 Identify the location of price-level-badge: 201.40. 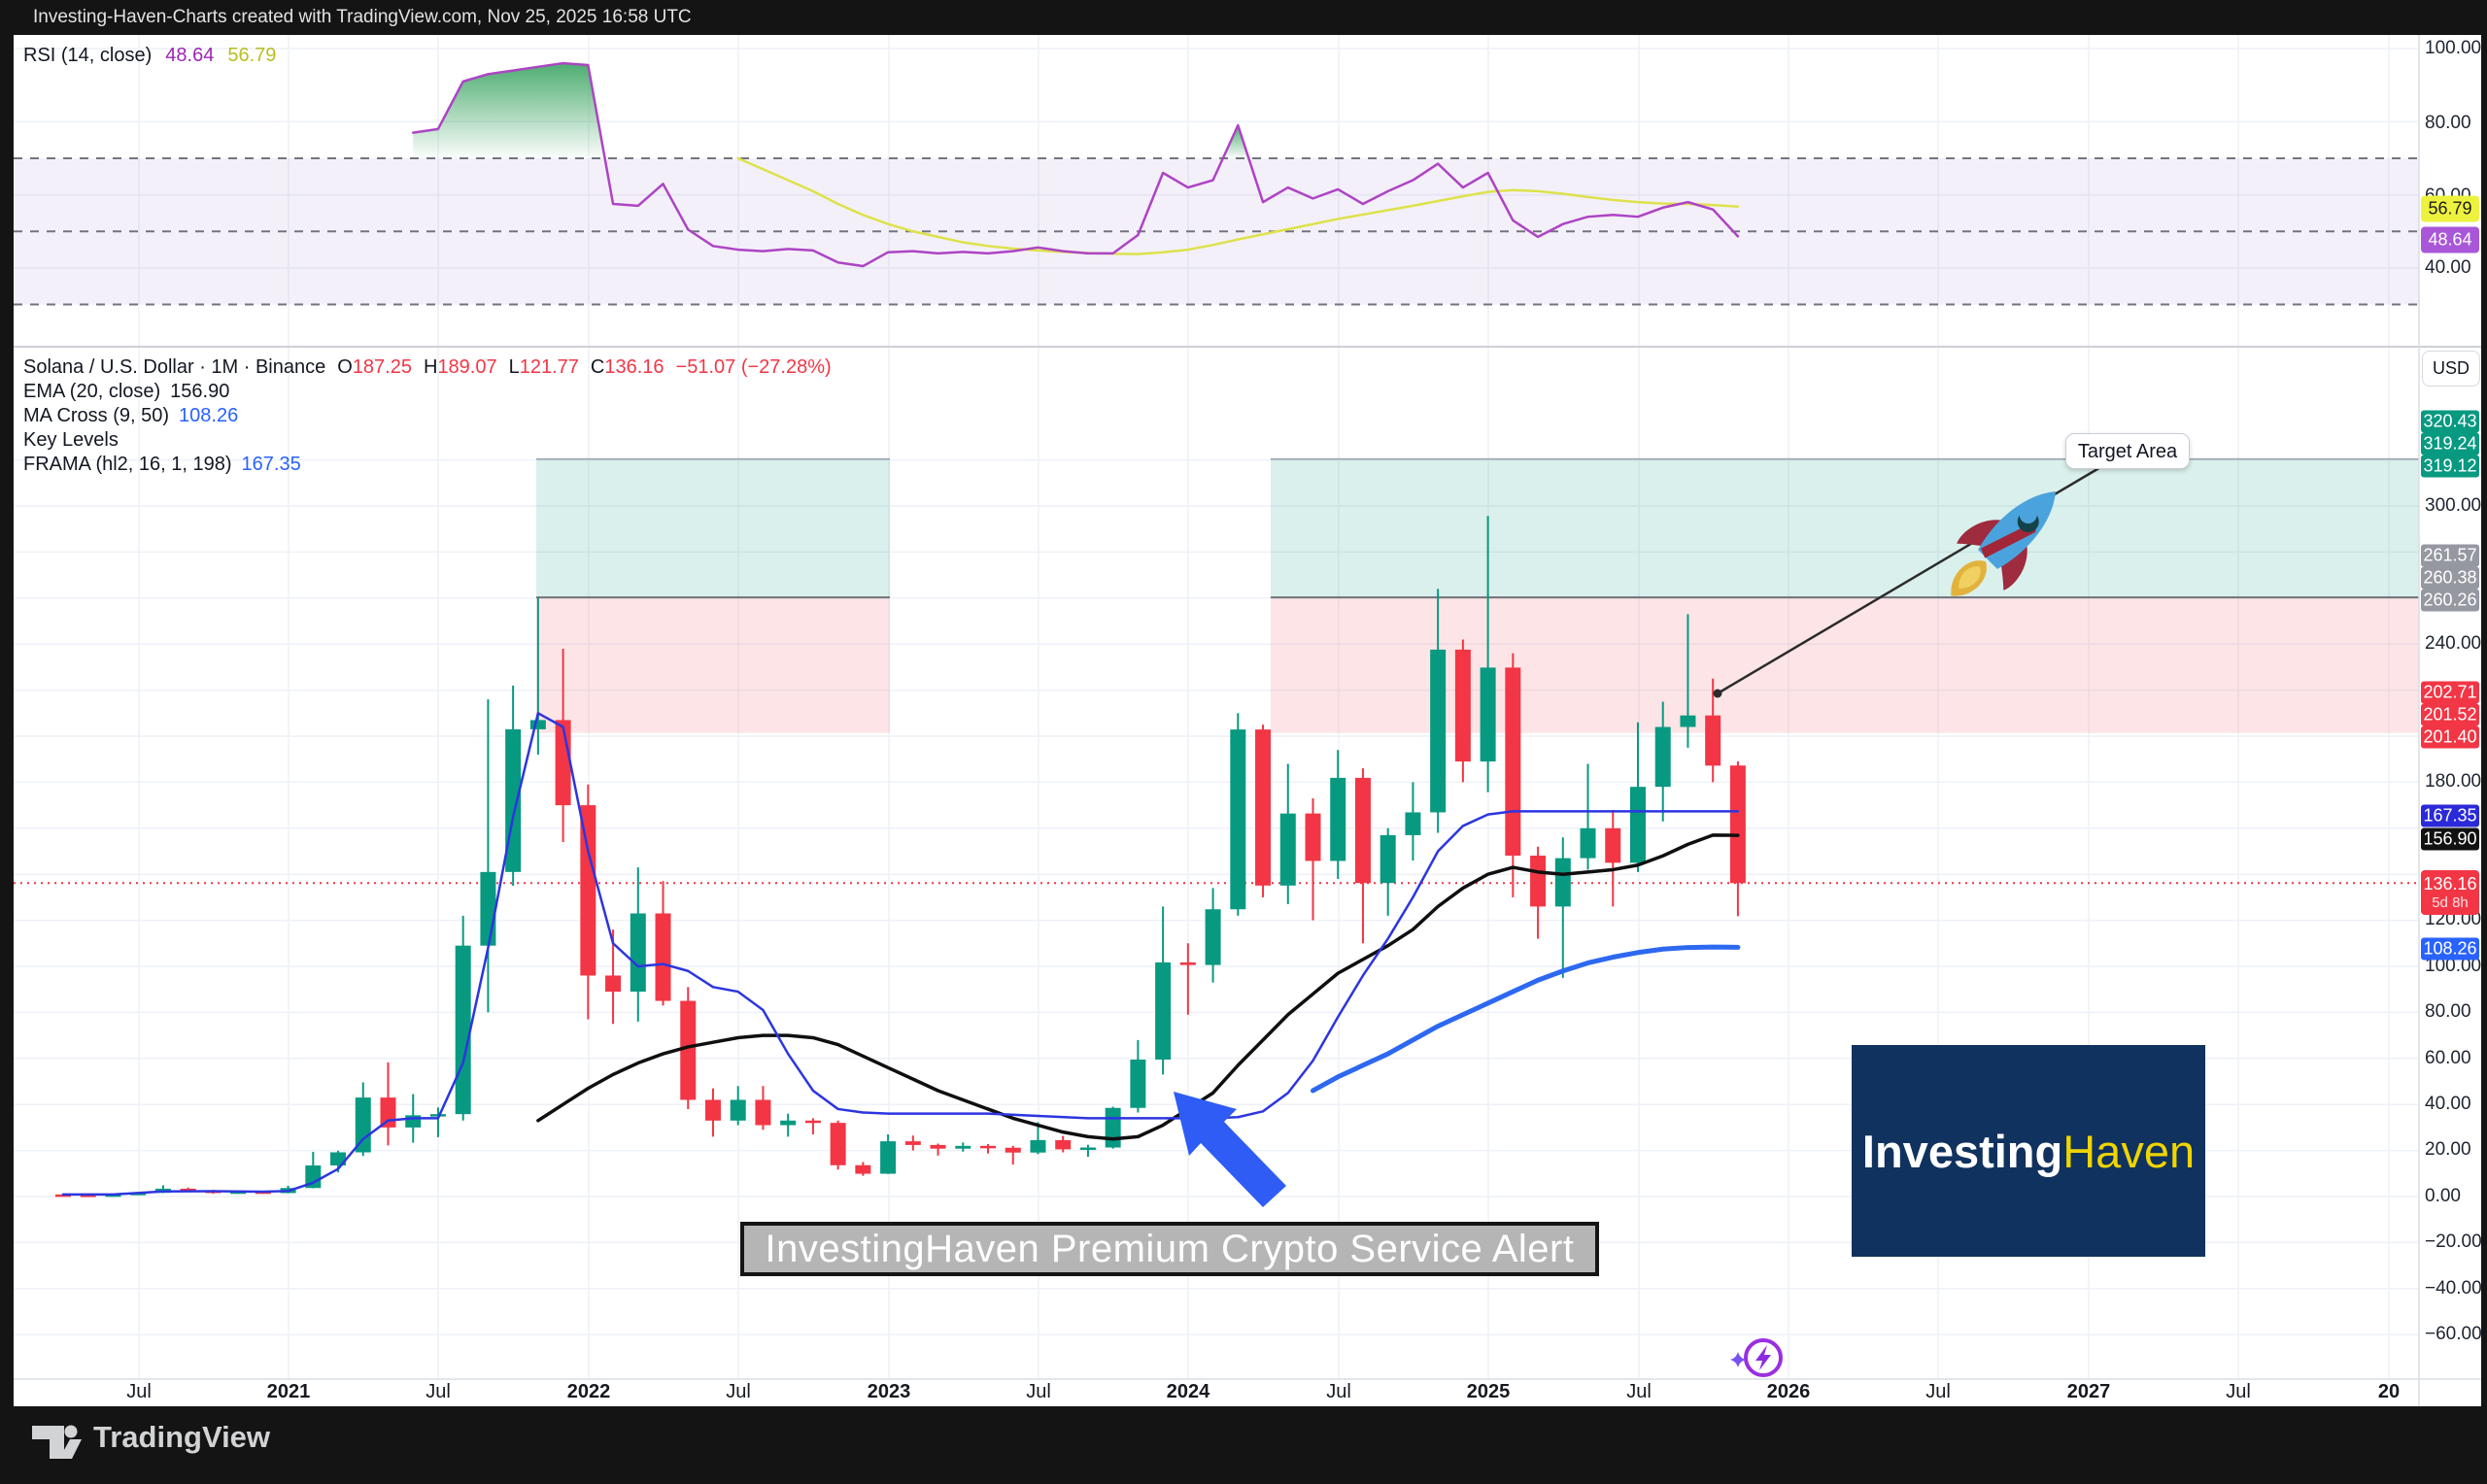
(2450, 737).